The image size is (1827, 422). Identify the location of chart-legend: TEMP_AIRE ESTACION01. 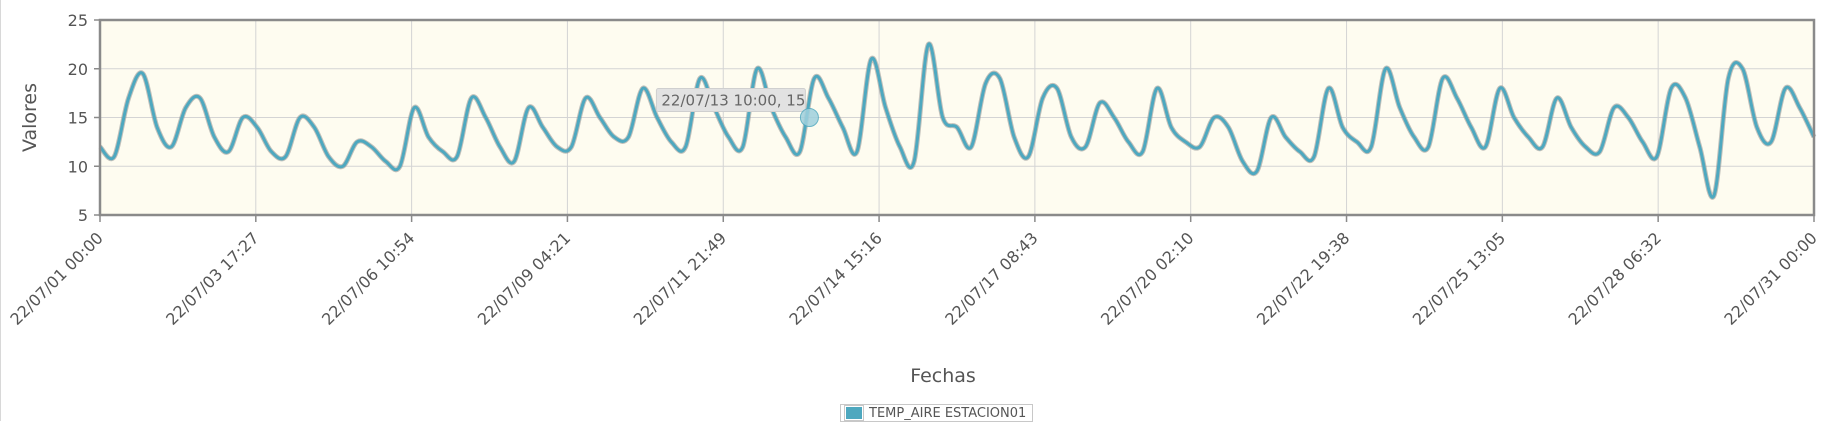
(937, 413).